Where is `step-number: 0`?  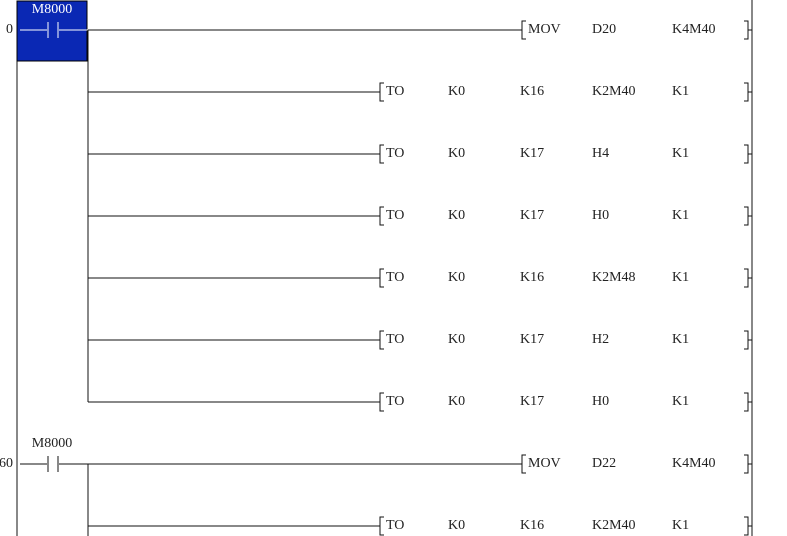
step-number: 0 is located at coordinates (9, 29).